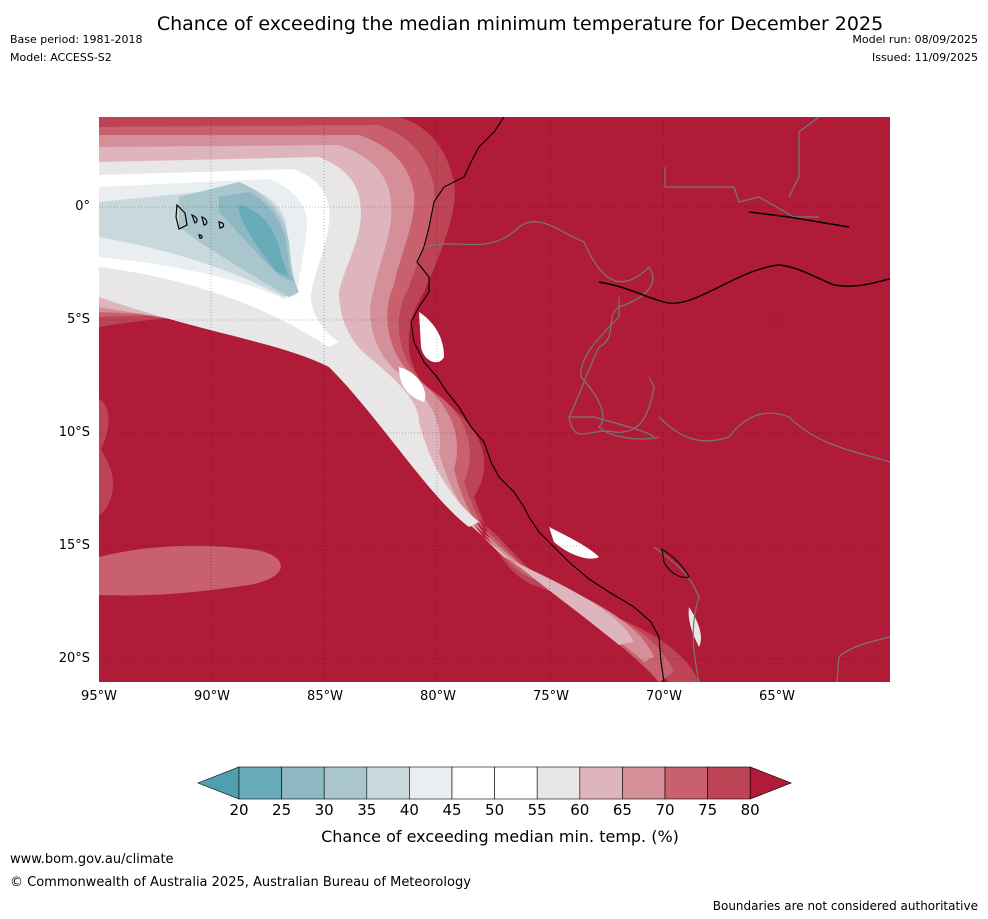 Image resolution: width=988 pixels, height=919 pixels. What do you see at coordinates (495, 810) in the screenshot?
I see `colorbar-tick-label: 50` at bounding box center [495, 810].